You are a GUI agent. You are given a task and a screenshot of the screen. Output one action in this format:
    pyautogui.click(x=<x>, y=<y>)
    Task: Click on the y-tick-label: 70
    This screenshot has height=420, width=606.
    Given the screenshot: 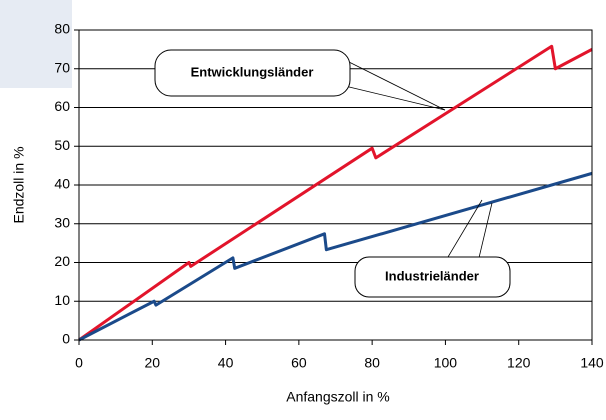 What is the action you would take?
    pyautogui.click(x=62, y=67)
    